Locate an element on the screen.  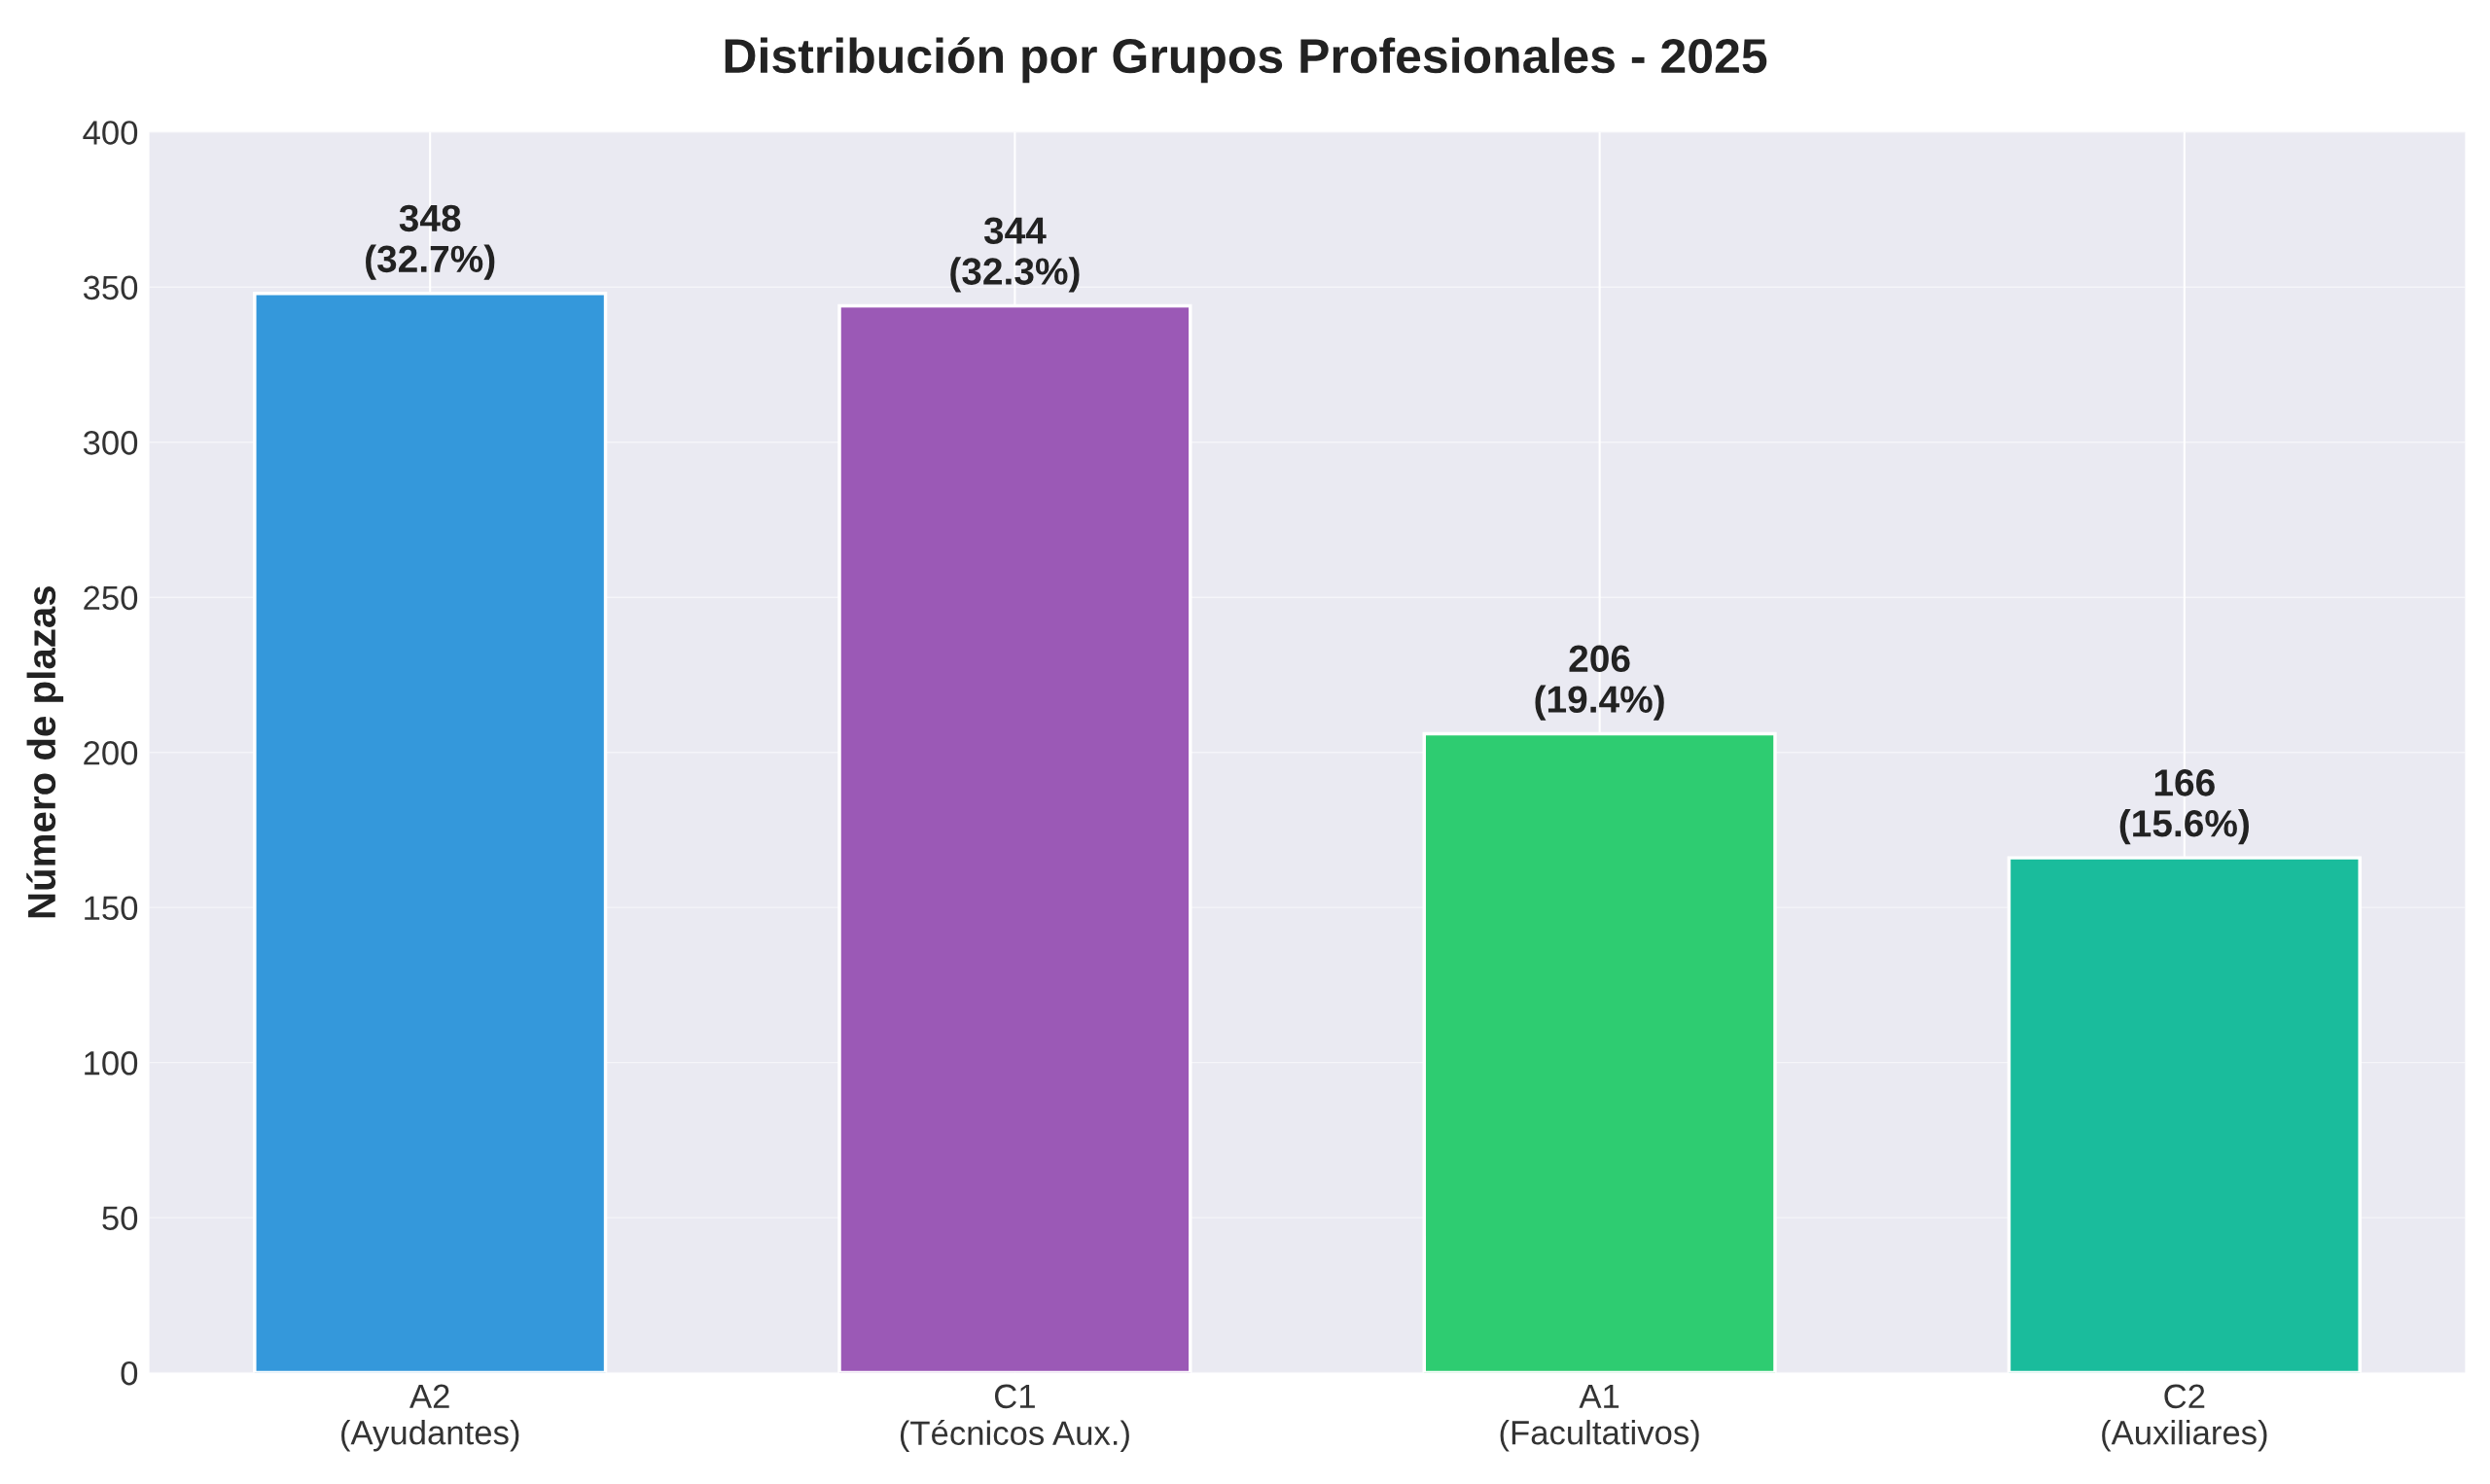
y-tick-label: 250 is located at coordinates (111, 598).